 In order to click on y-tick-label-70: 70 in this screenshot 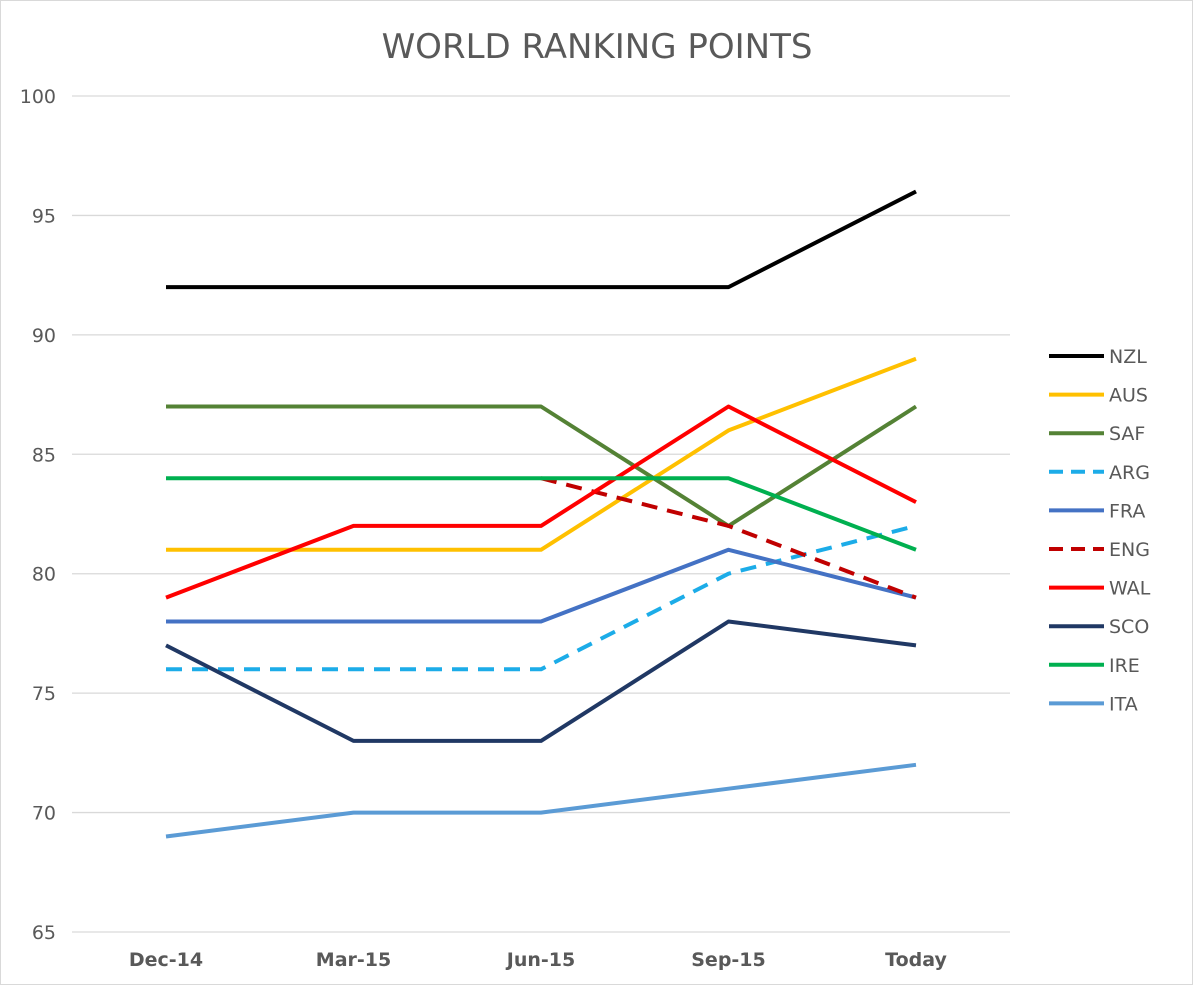, I will do `click(44, 814)`.